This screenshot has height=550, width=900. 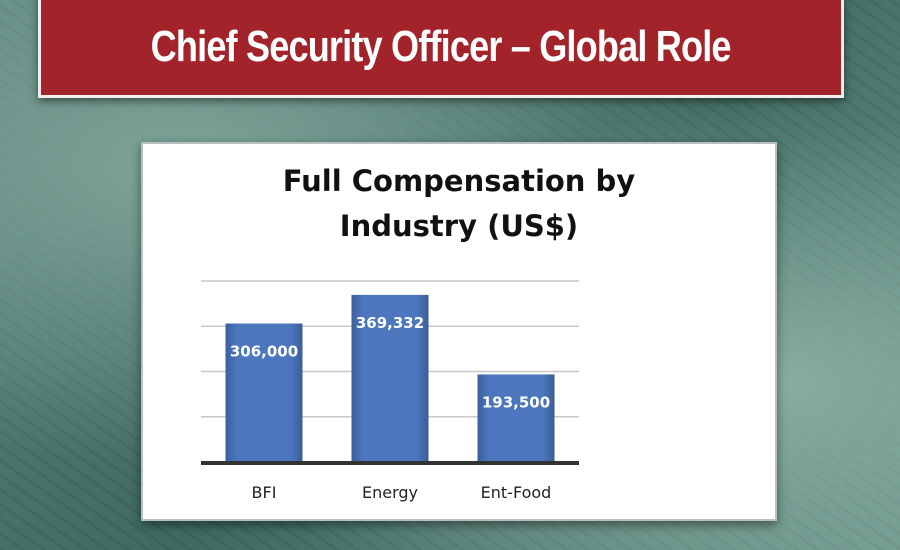 I want to click on banner-title: Chief Security Officer – Global Role, so click(x=441, y=46).